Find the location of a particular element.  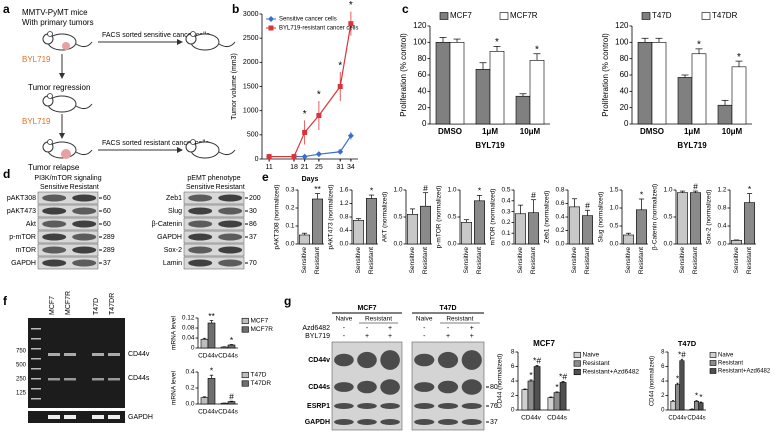

blot-title: pEMT phenotype is located at coordinates (213, 178).